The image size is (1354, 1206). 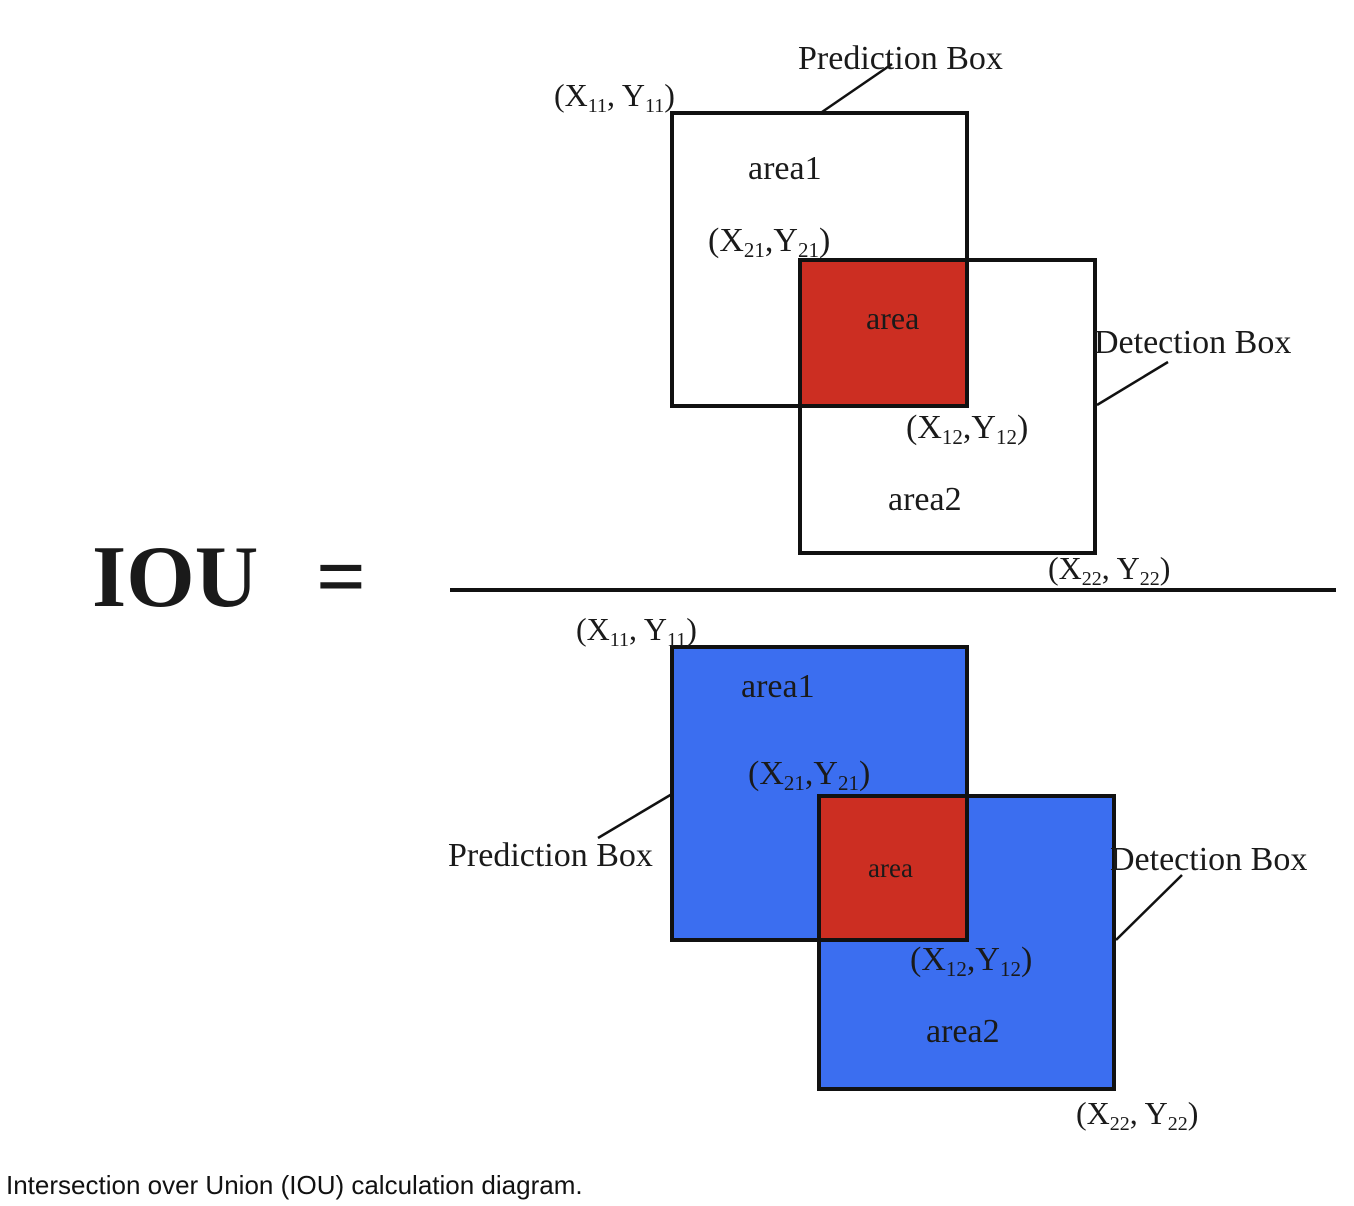 What do you see at coordinates (1132, 383) in the screenshot?
I see `numerator-detection-leader-line` at bounding box center [1132, 383].